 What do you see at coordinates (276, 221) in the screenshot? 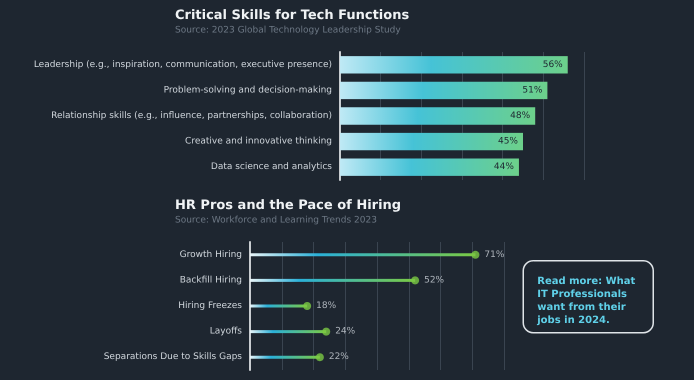
I see `chart-subtitle: Source: Workforce and Learning Trends 2023` at bounding box center [276, 221].